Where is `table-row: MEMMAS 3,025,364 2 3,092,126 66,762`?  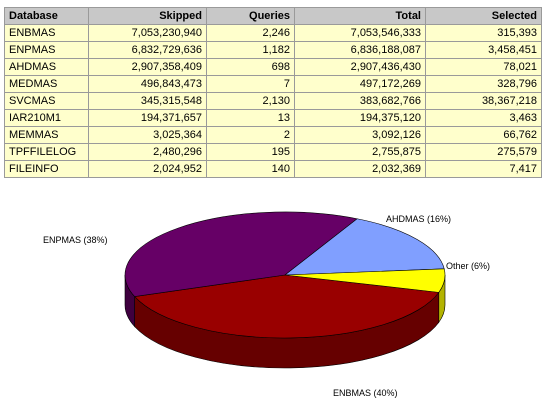 table-row: MEMMAS 3,025,364 2 3,092,126 66,762 is located at coordinates (273, 135).